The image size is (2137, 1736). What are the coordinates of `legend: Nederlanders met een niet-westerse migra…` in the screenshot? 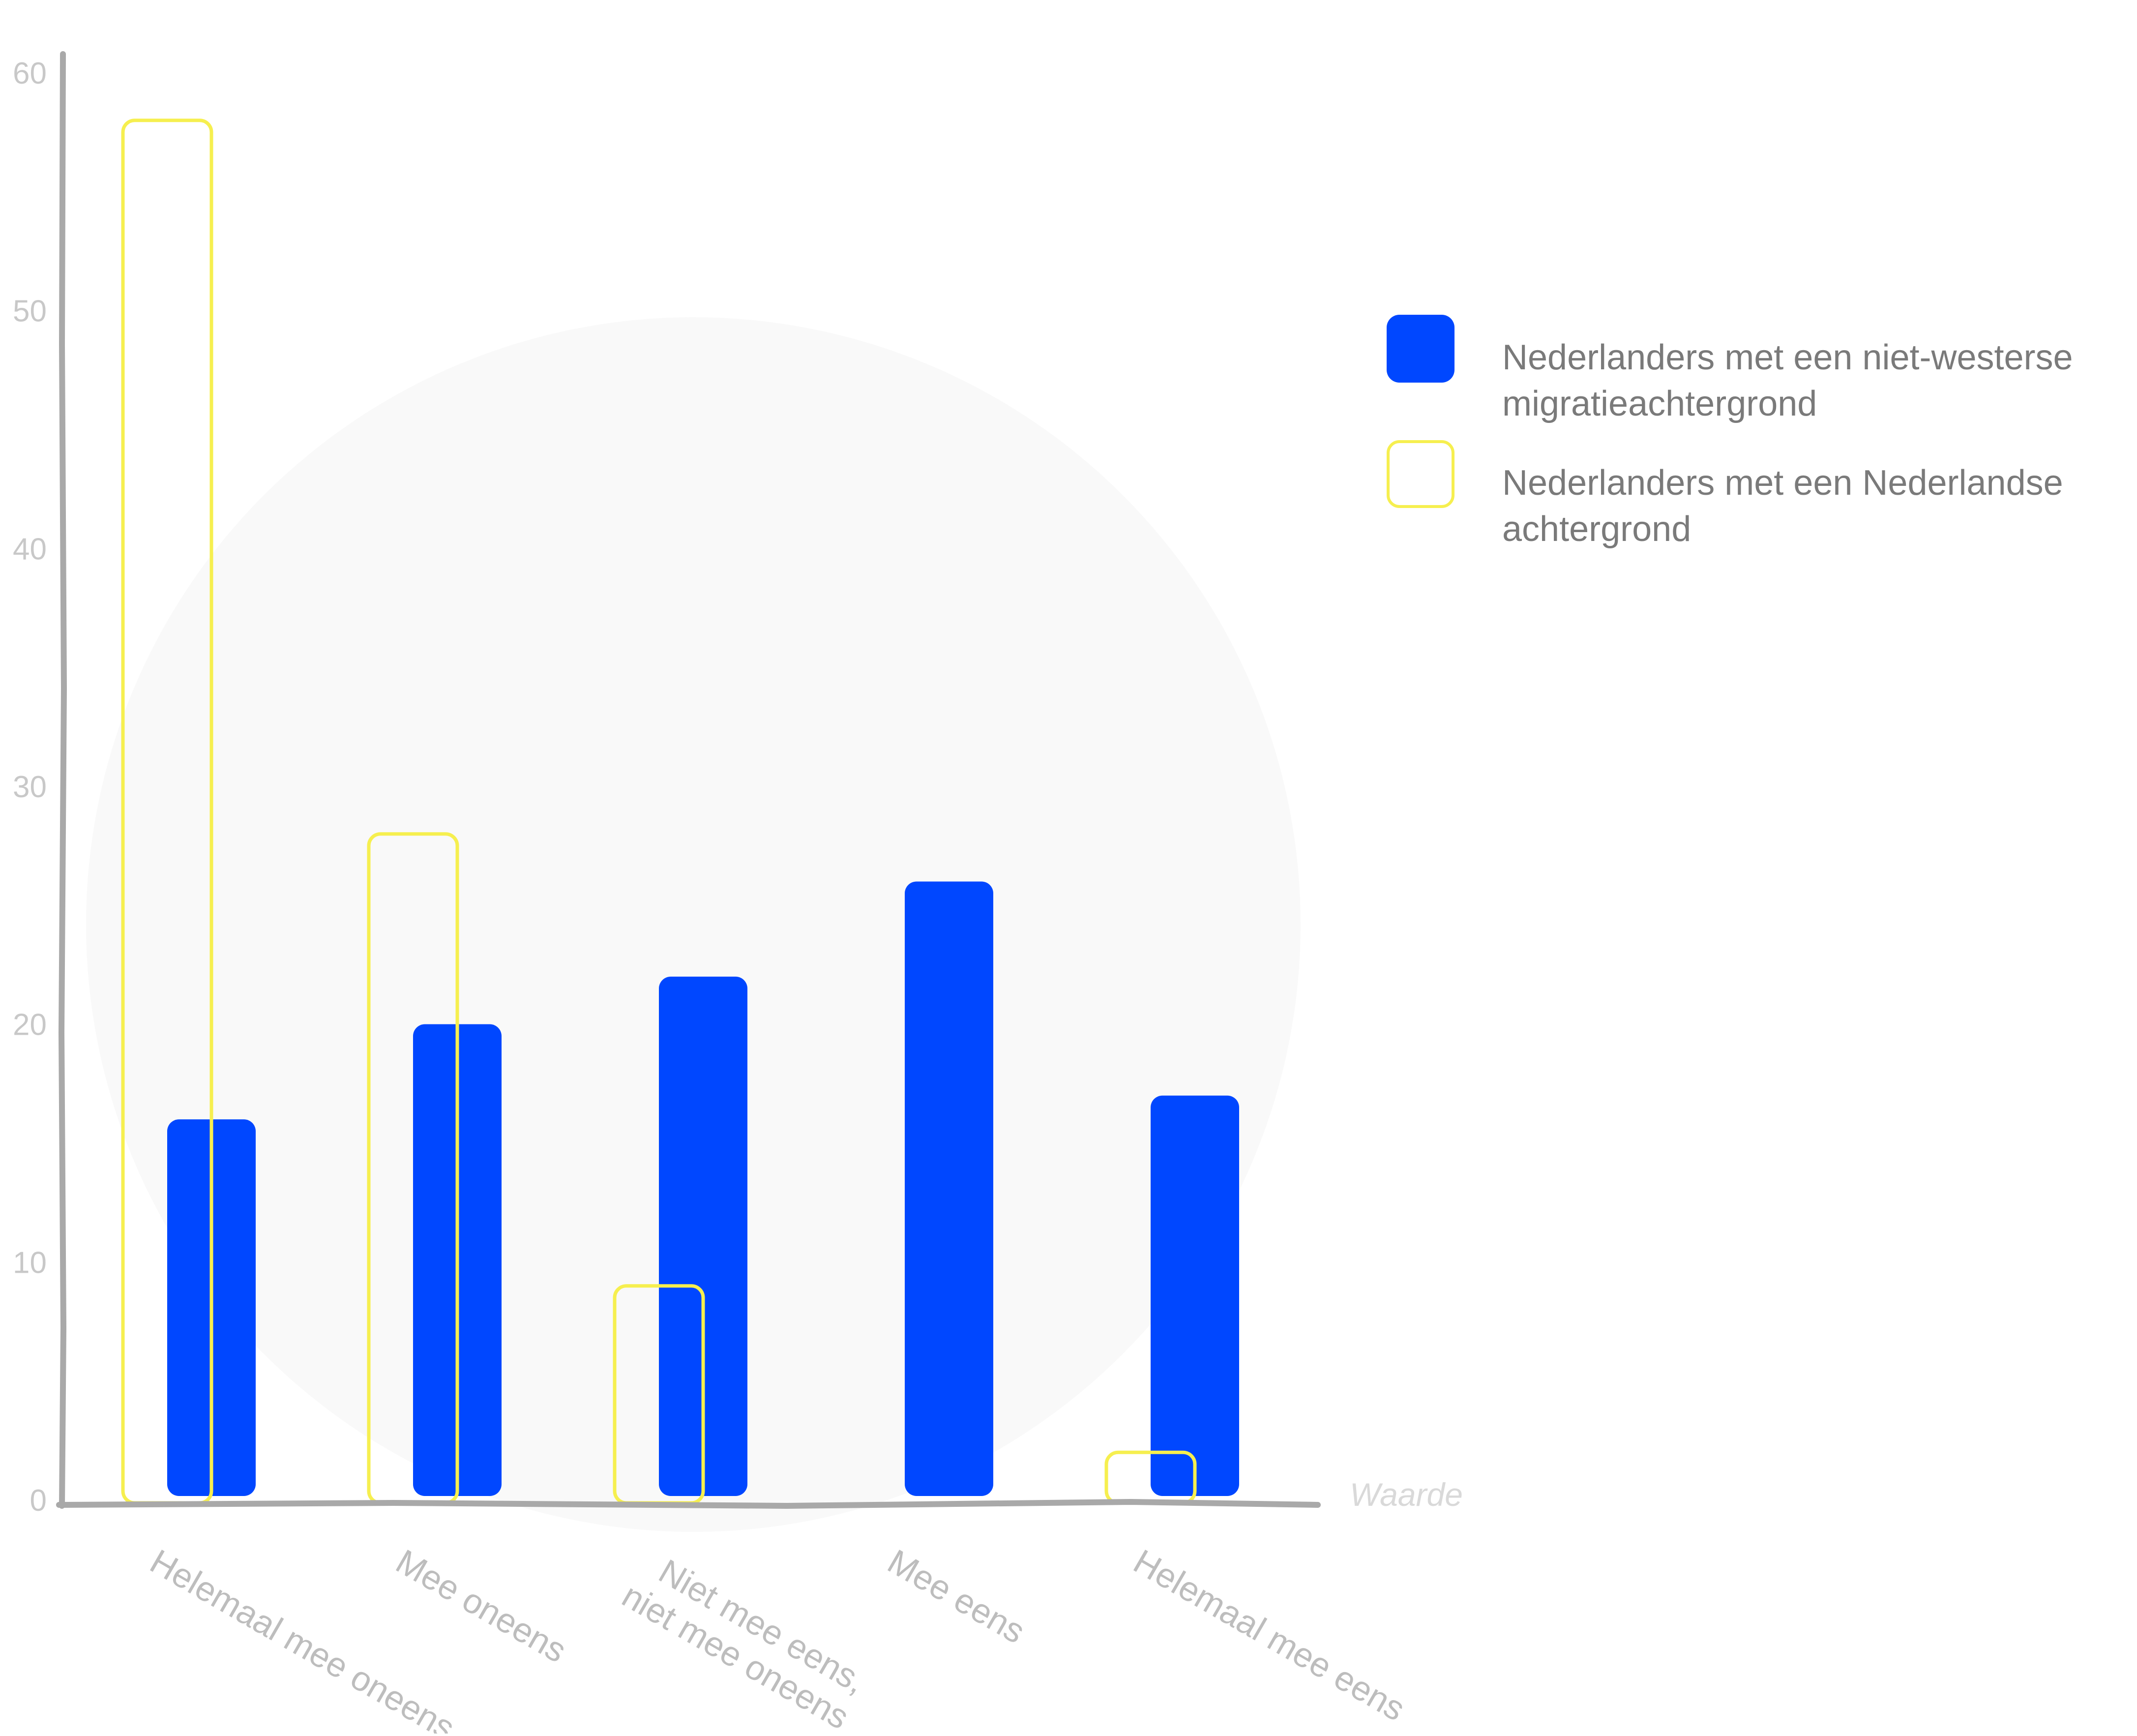 It's located at (1755, 440).